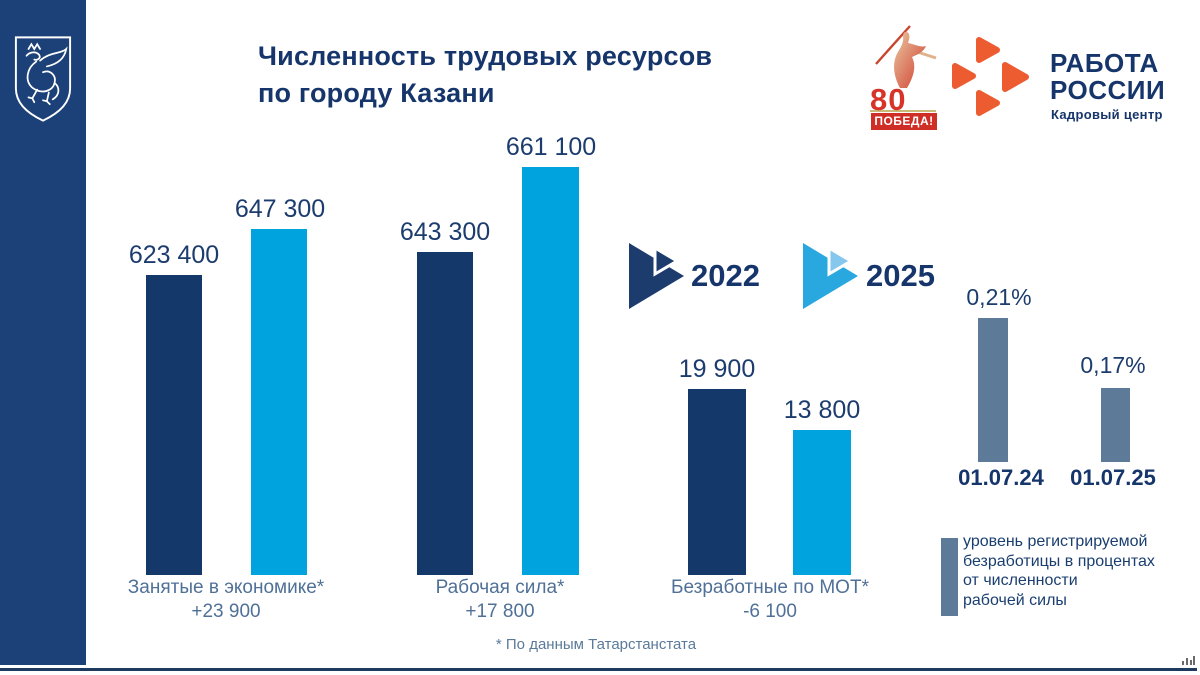 The image size is (1200, 675). I want to click on bar-employed-2025, so click(279, 402).